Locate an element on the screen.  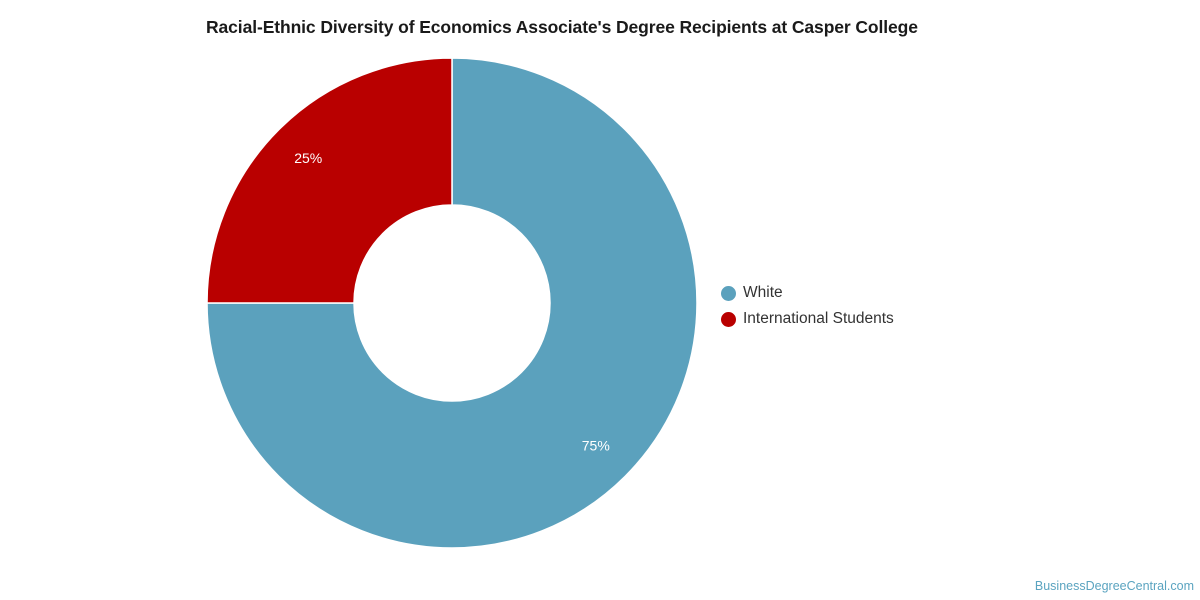
legend-swatch-international-students is located at coordinates (728, 319).